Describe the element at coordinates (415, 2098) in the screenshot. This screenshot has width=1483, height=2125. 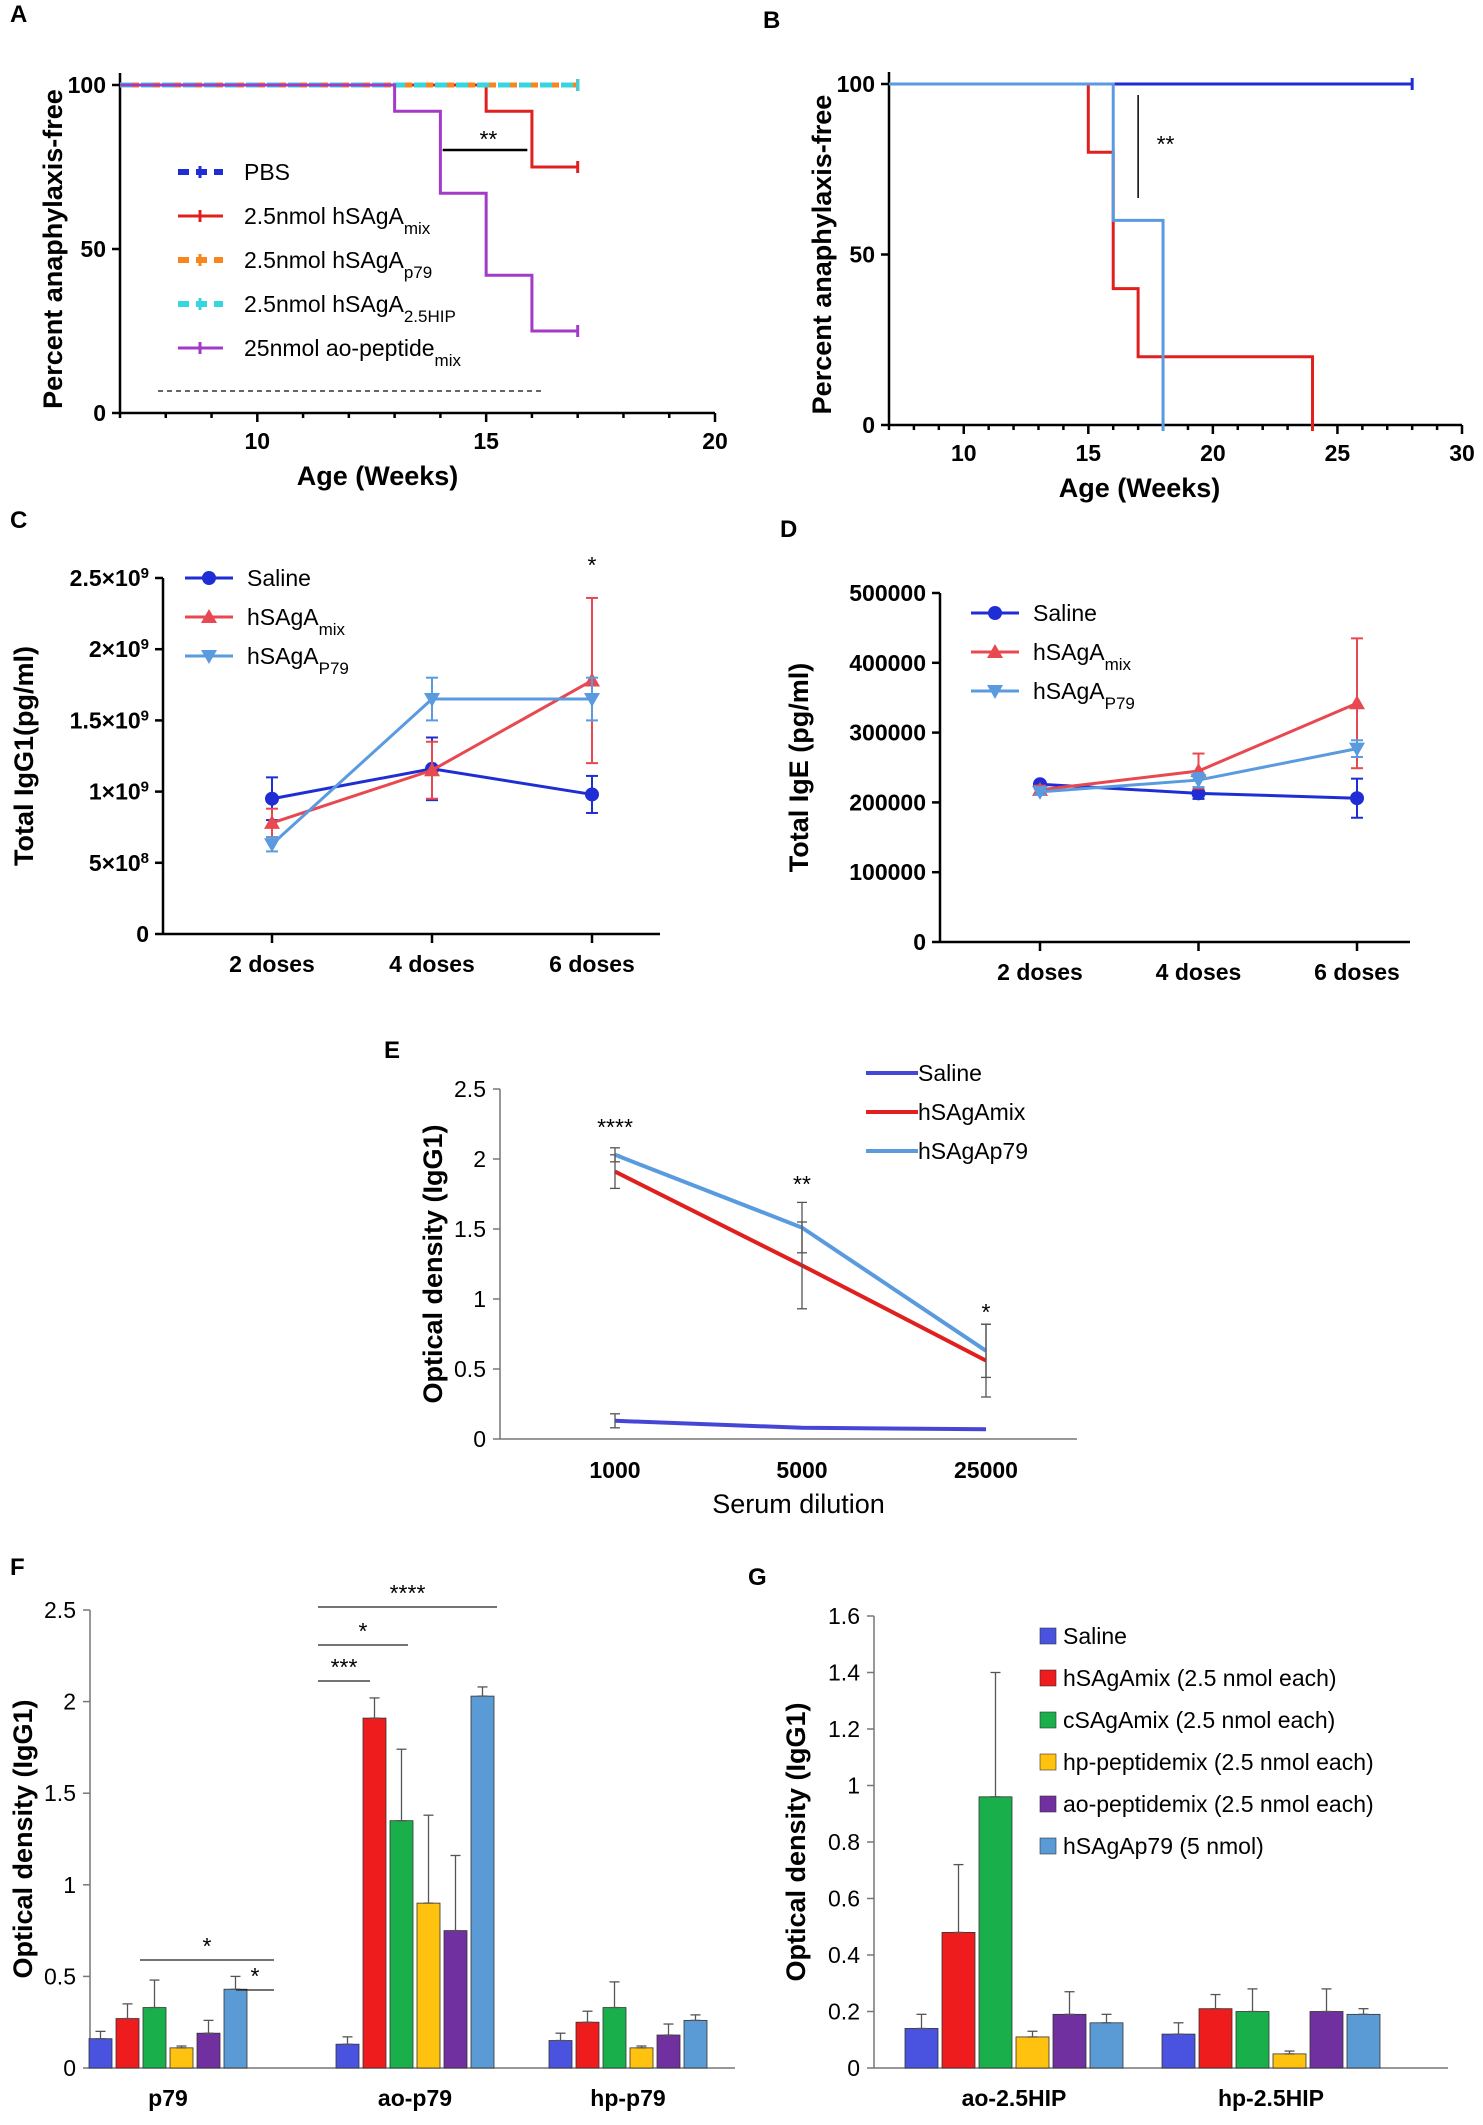
I see `x-tick-label: ao-p79` at that location.